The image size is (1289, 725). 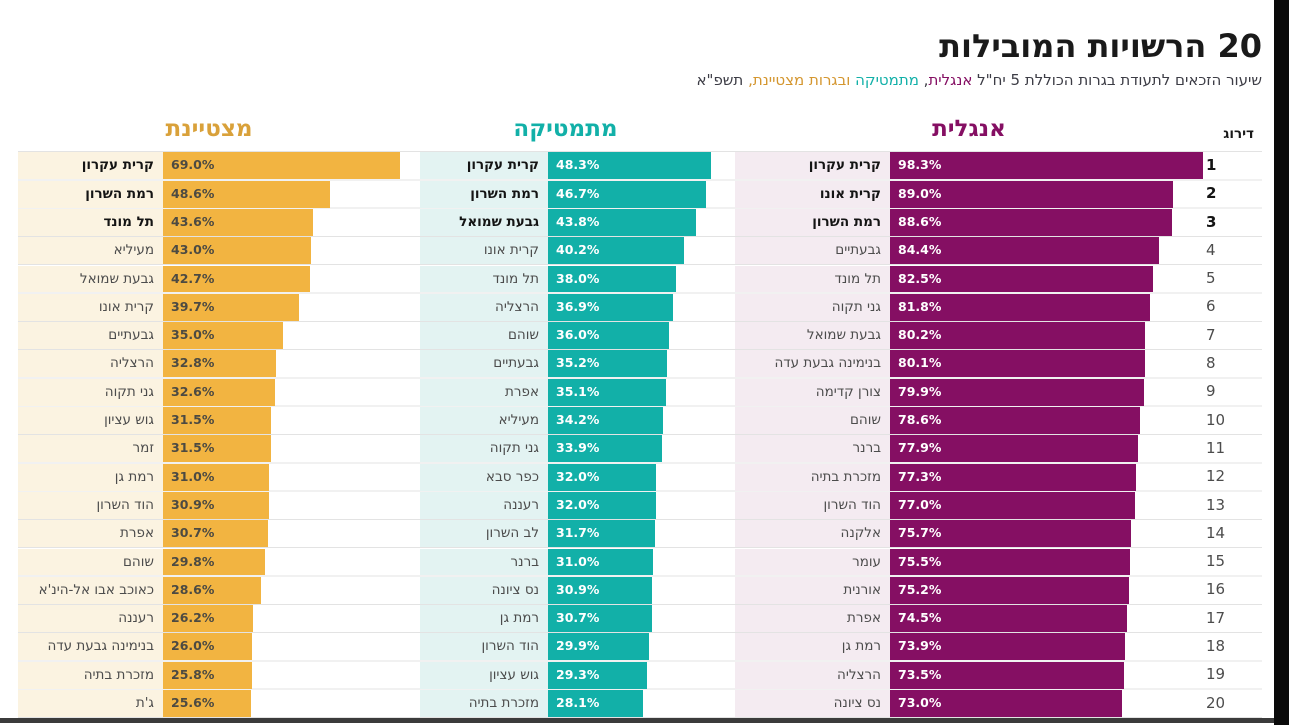 What do you see at coordinates (484, 647) in the screenshot?
I see `municipality-label: הוד השרון` at bounding box center [484, 647].